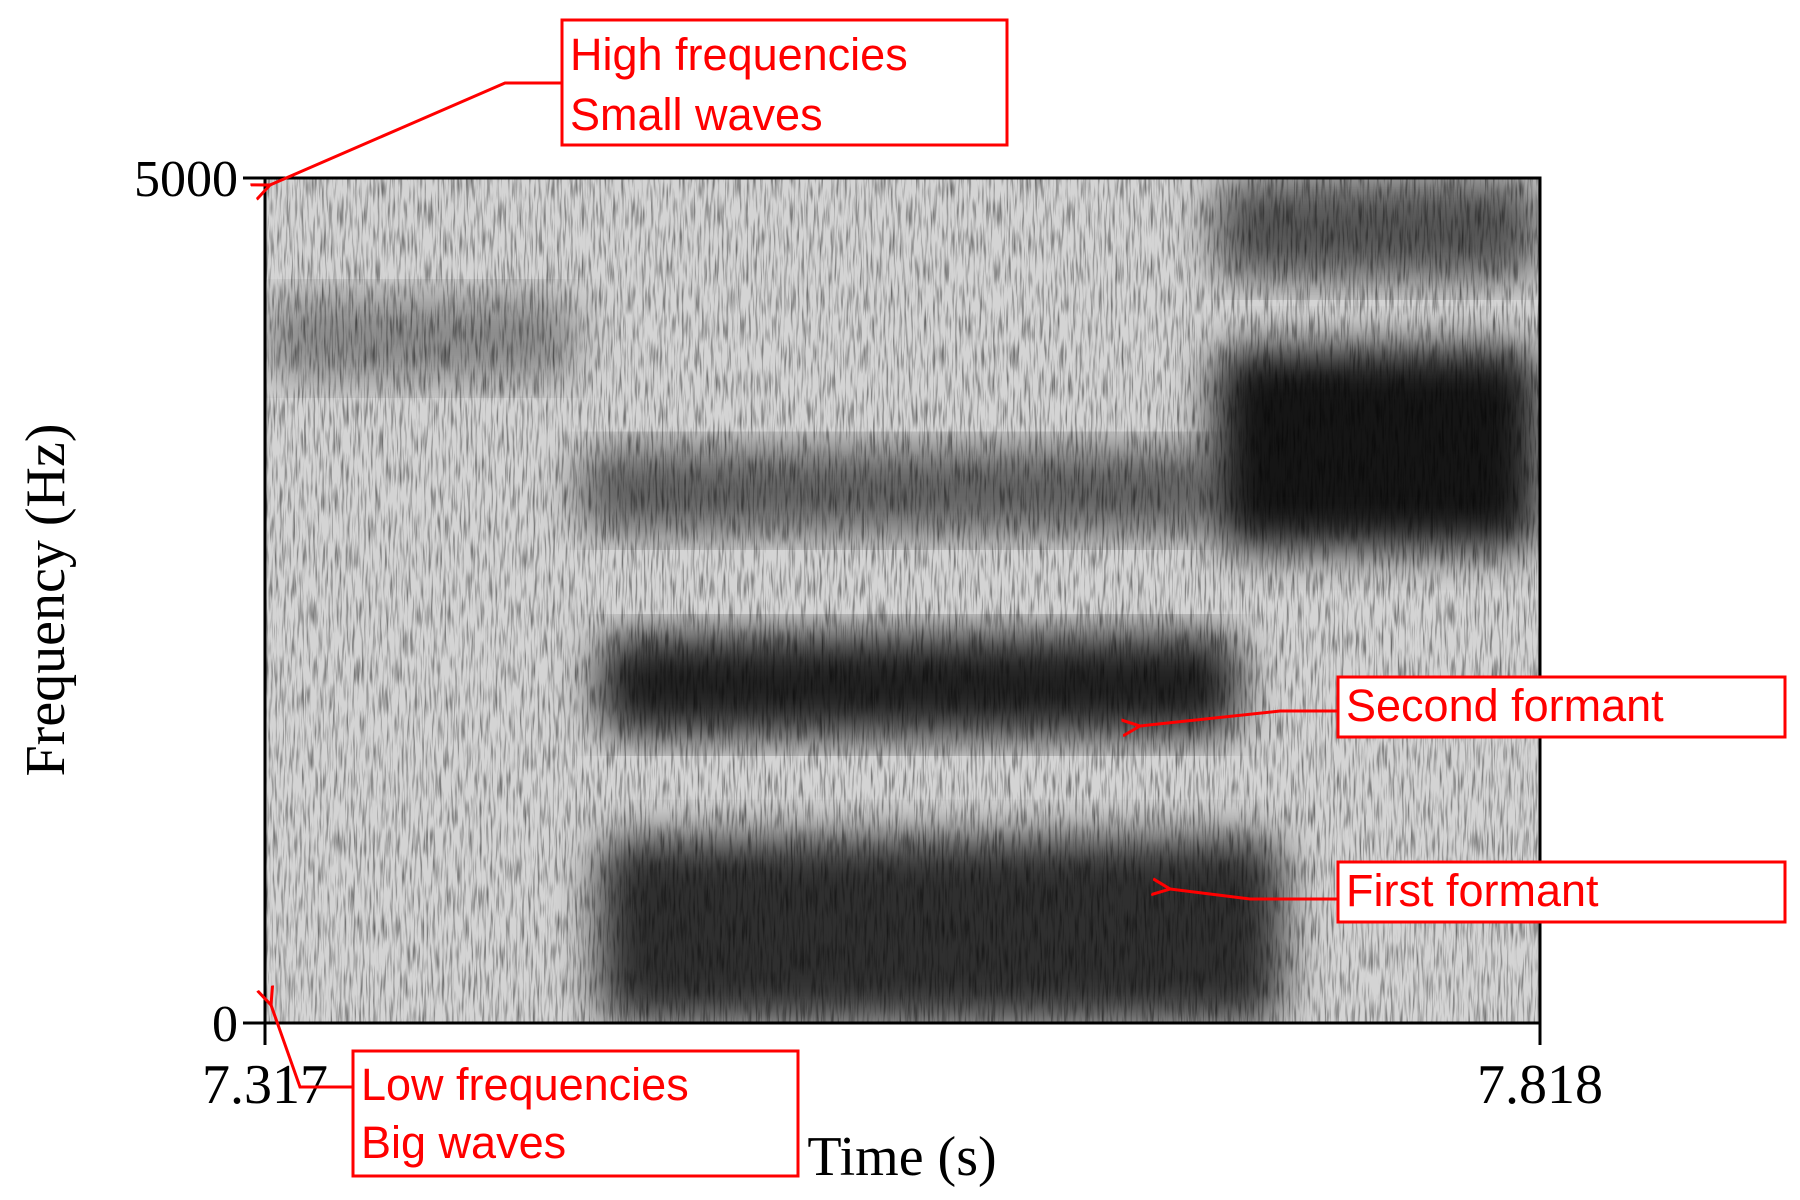 Image resolution: width=1800 pixels, height=1200 pixels. I want to click on annotation-high-line-1: High frequencies, so click(739, 54).